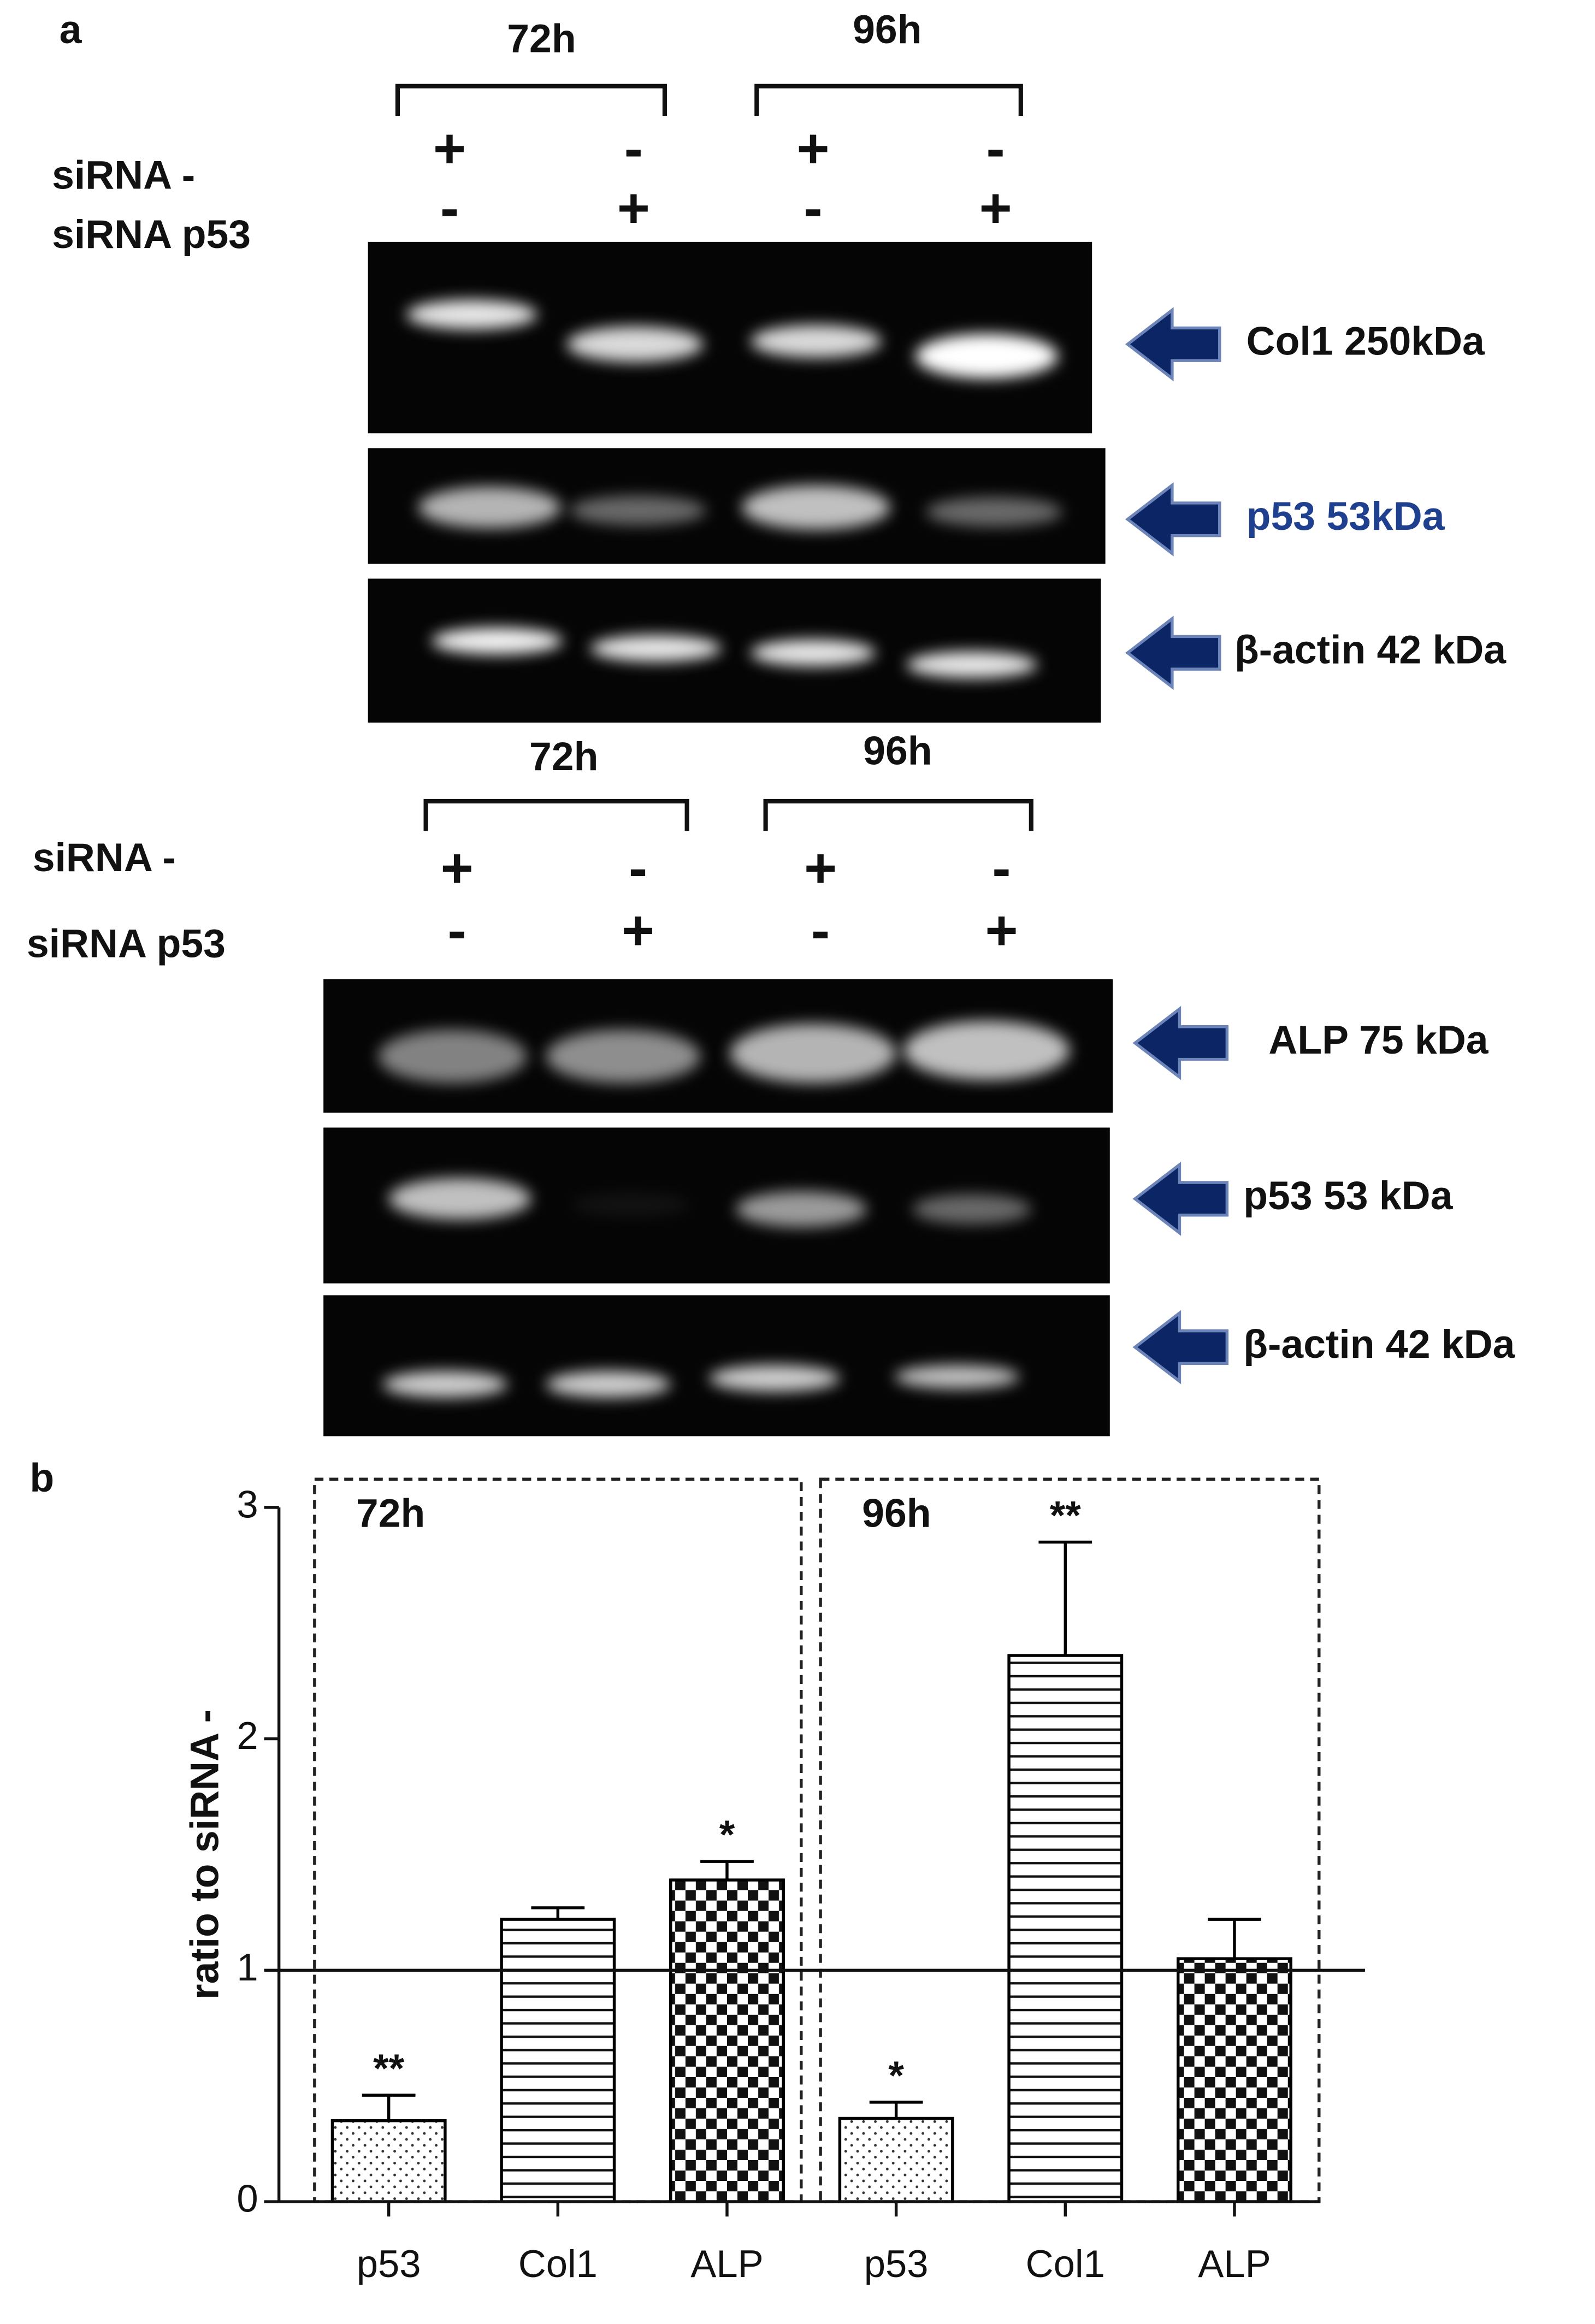 The height and width of the screenshot is (2324, 1595). Describe the element at coordinates (204, 1855) in the screenshot. I see `y-axis-label: ratio to siRNA -` at that location.